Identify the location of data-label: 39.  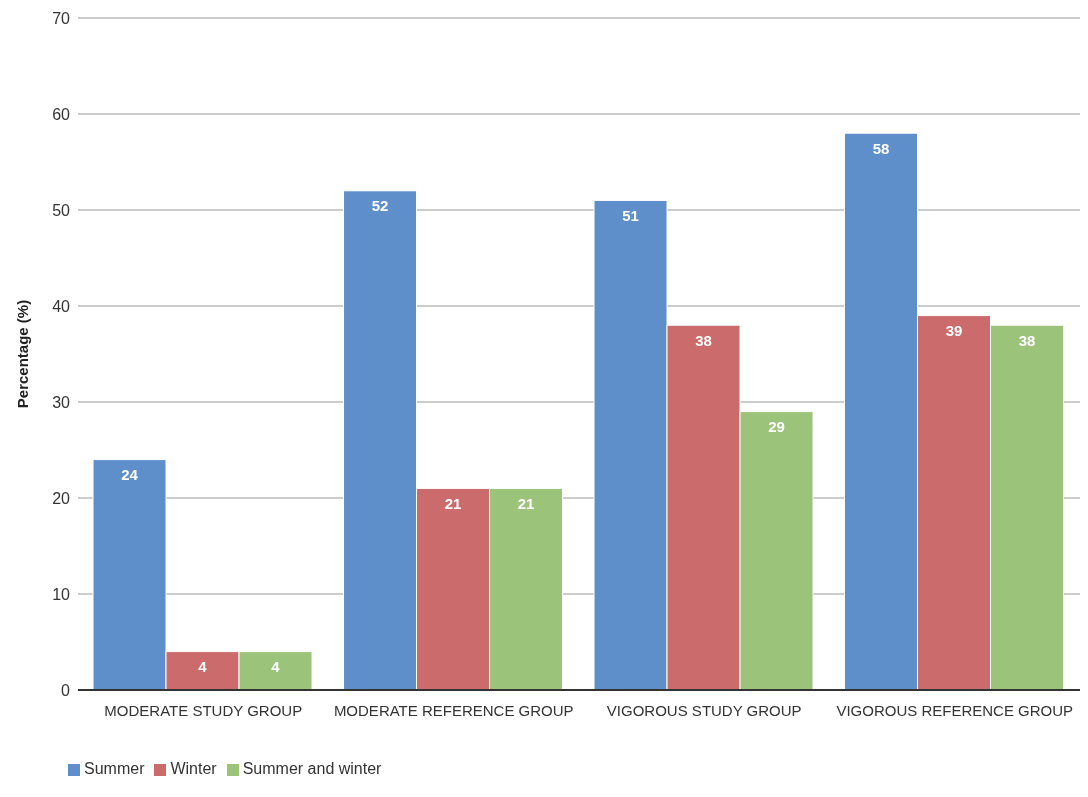
(954, 331).